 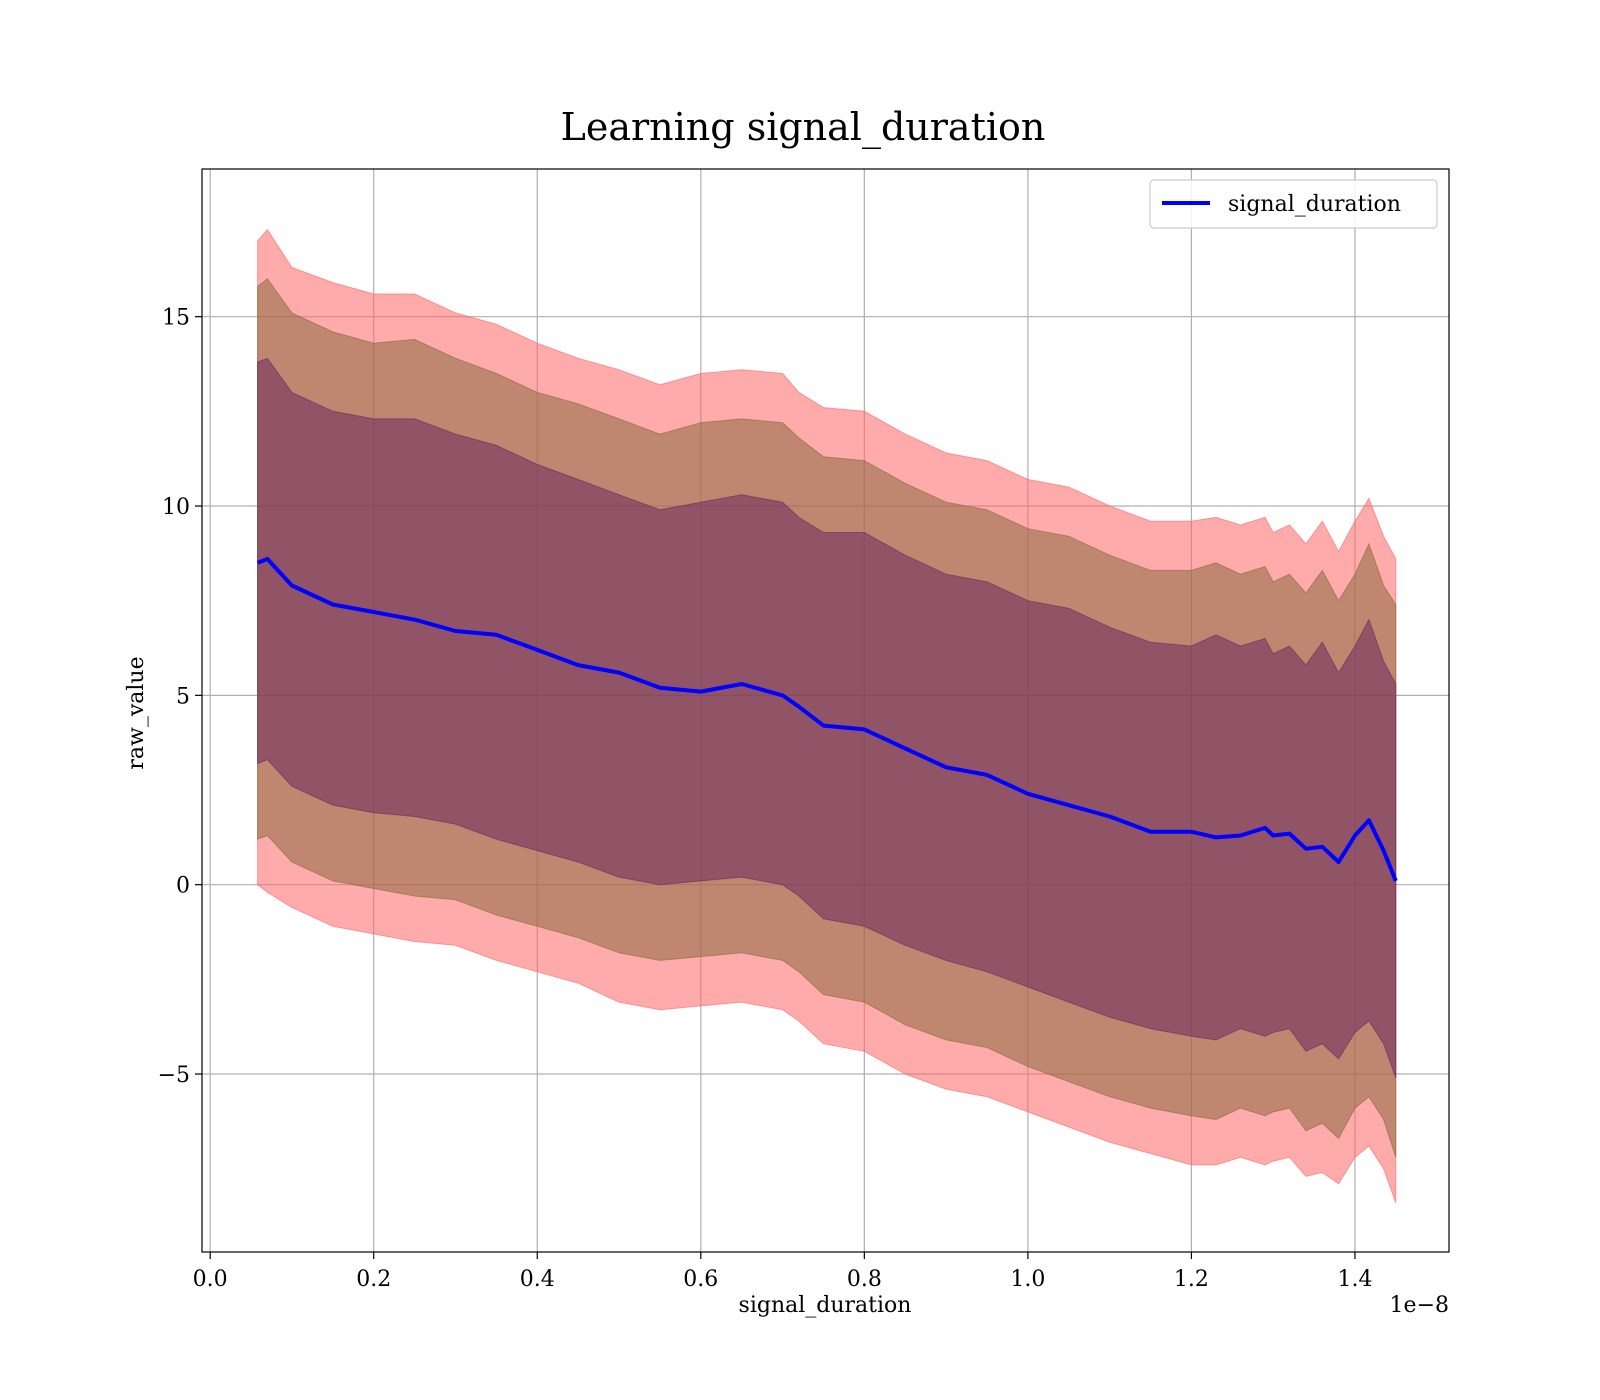 What do you see at coordinates (176, 318) in the screenshot?
I see `y-tick-label: 15` at bounding box center [176, 318].